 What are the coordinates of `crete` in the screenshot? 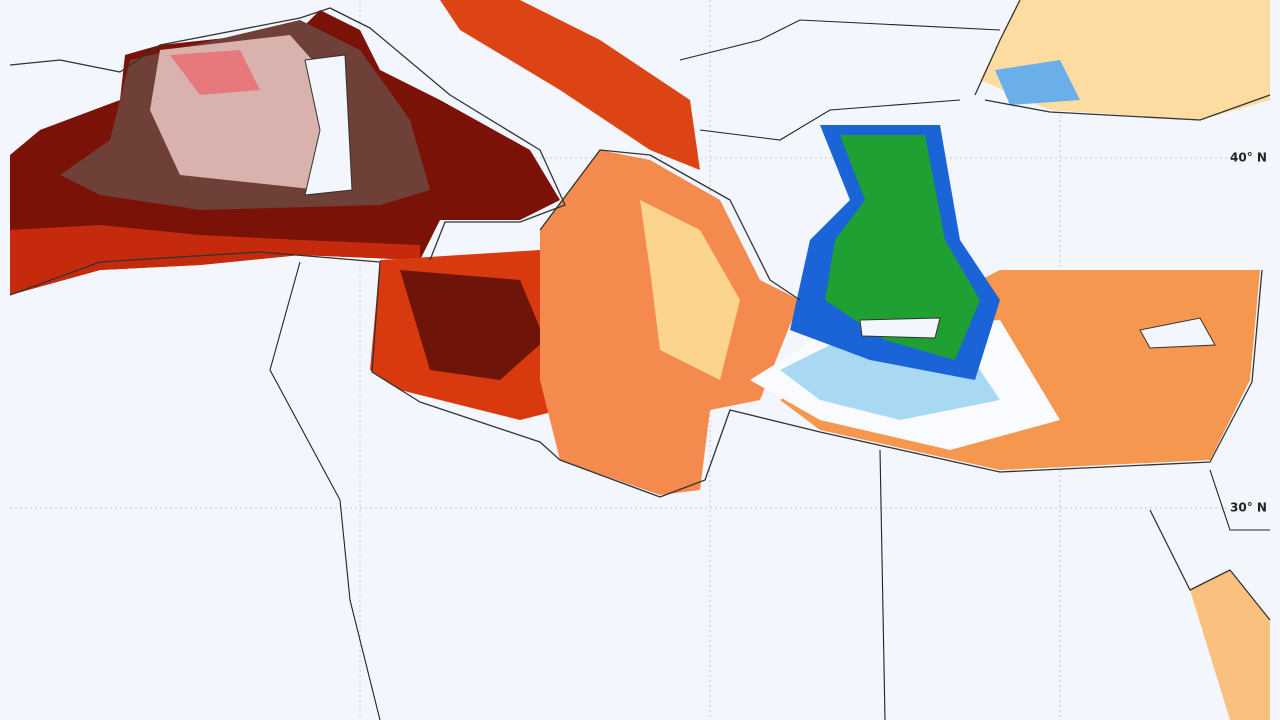 It's located at (900, 328).